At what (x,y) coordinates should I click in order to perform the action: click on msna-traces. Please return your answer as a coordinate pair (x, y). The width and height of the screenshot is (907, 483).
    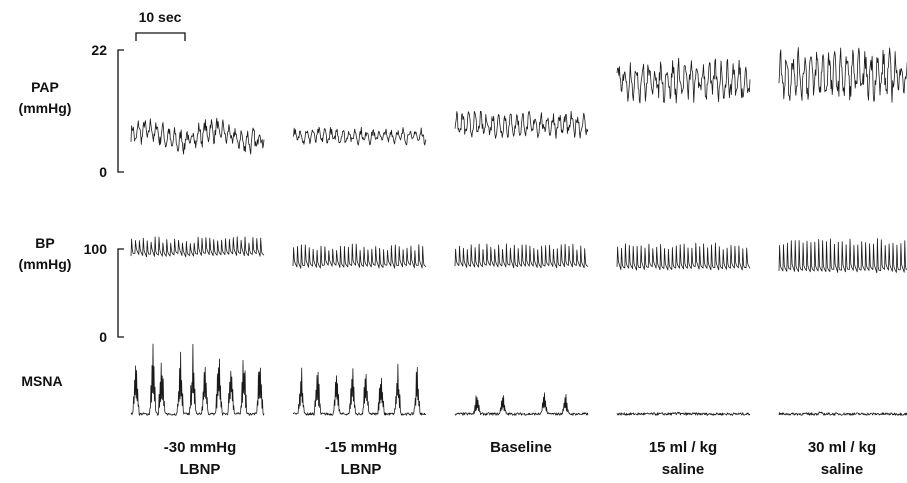
    Looking at the image, I should click on (518, 379).